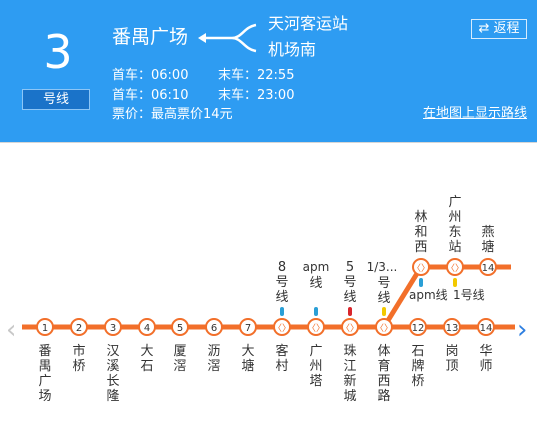  Describe the element at coordinates (487, 232) in the screenshot. I see `station-name: 燕` at that location.